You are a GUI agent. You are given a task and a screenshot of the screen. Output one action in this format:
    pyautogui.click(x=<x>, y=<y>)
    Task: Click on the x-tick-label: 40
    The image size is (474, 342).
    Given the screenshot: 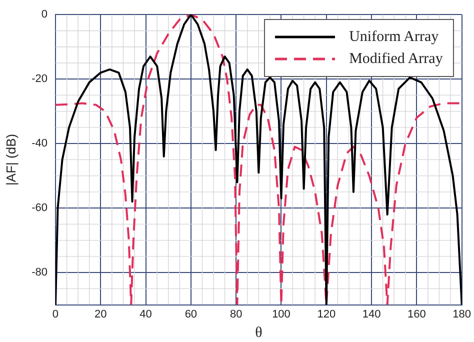 What is the action you would take?
    pyautogui.click(x=146, y=314)
    